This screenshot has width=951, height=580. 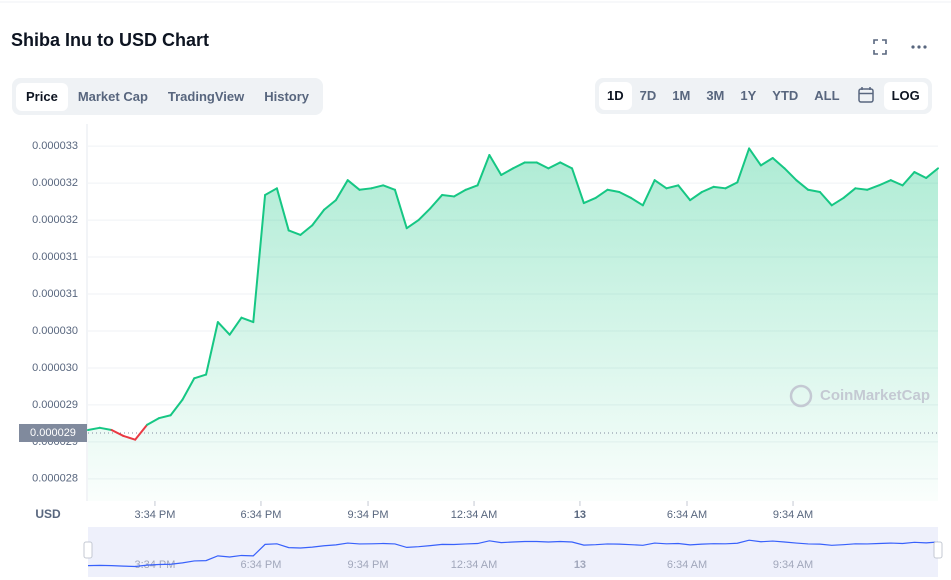 What do you see at coordinates (687, 515) in the screenshot?
I see `x-tick-label: 6:34 AM` at bounding box center [687, 515].